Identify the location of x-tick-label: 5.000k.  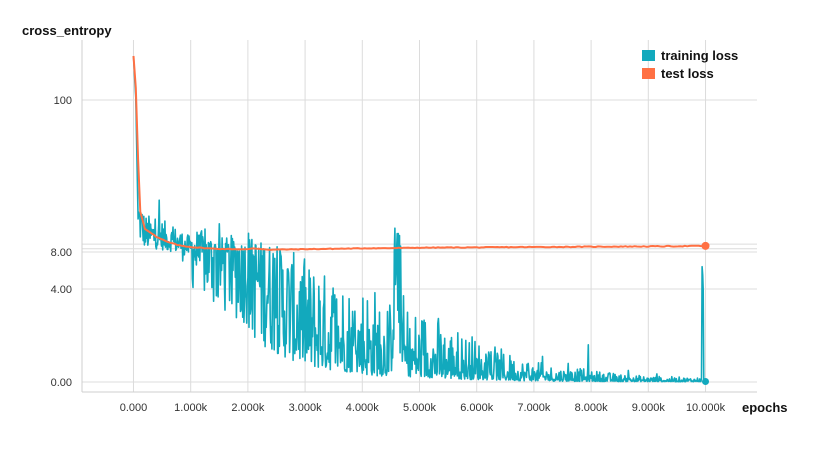
(420, 408).